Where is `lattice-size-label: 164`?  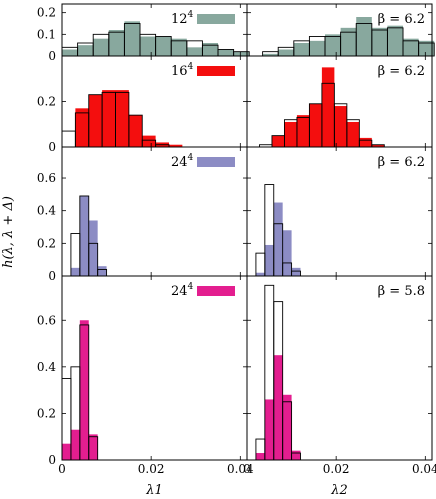 lattice-size-label: 164 is located at coordinates (182, 70).